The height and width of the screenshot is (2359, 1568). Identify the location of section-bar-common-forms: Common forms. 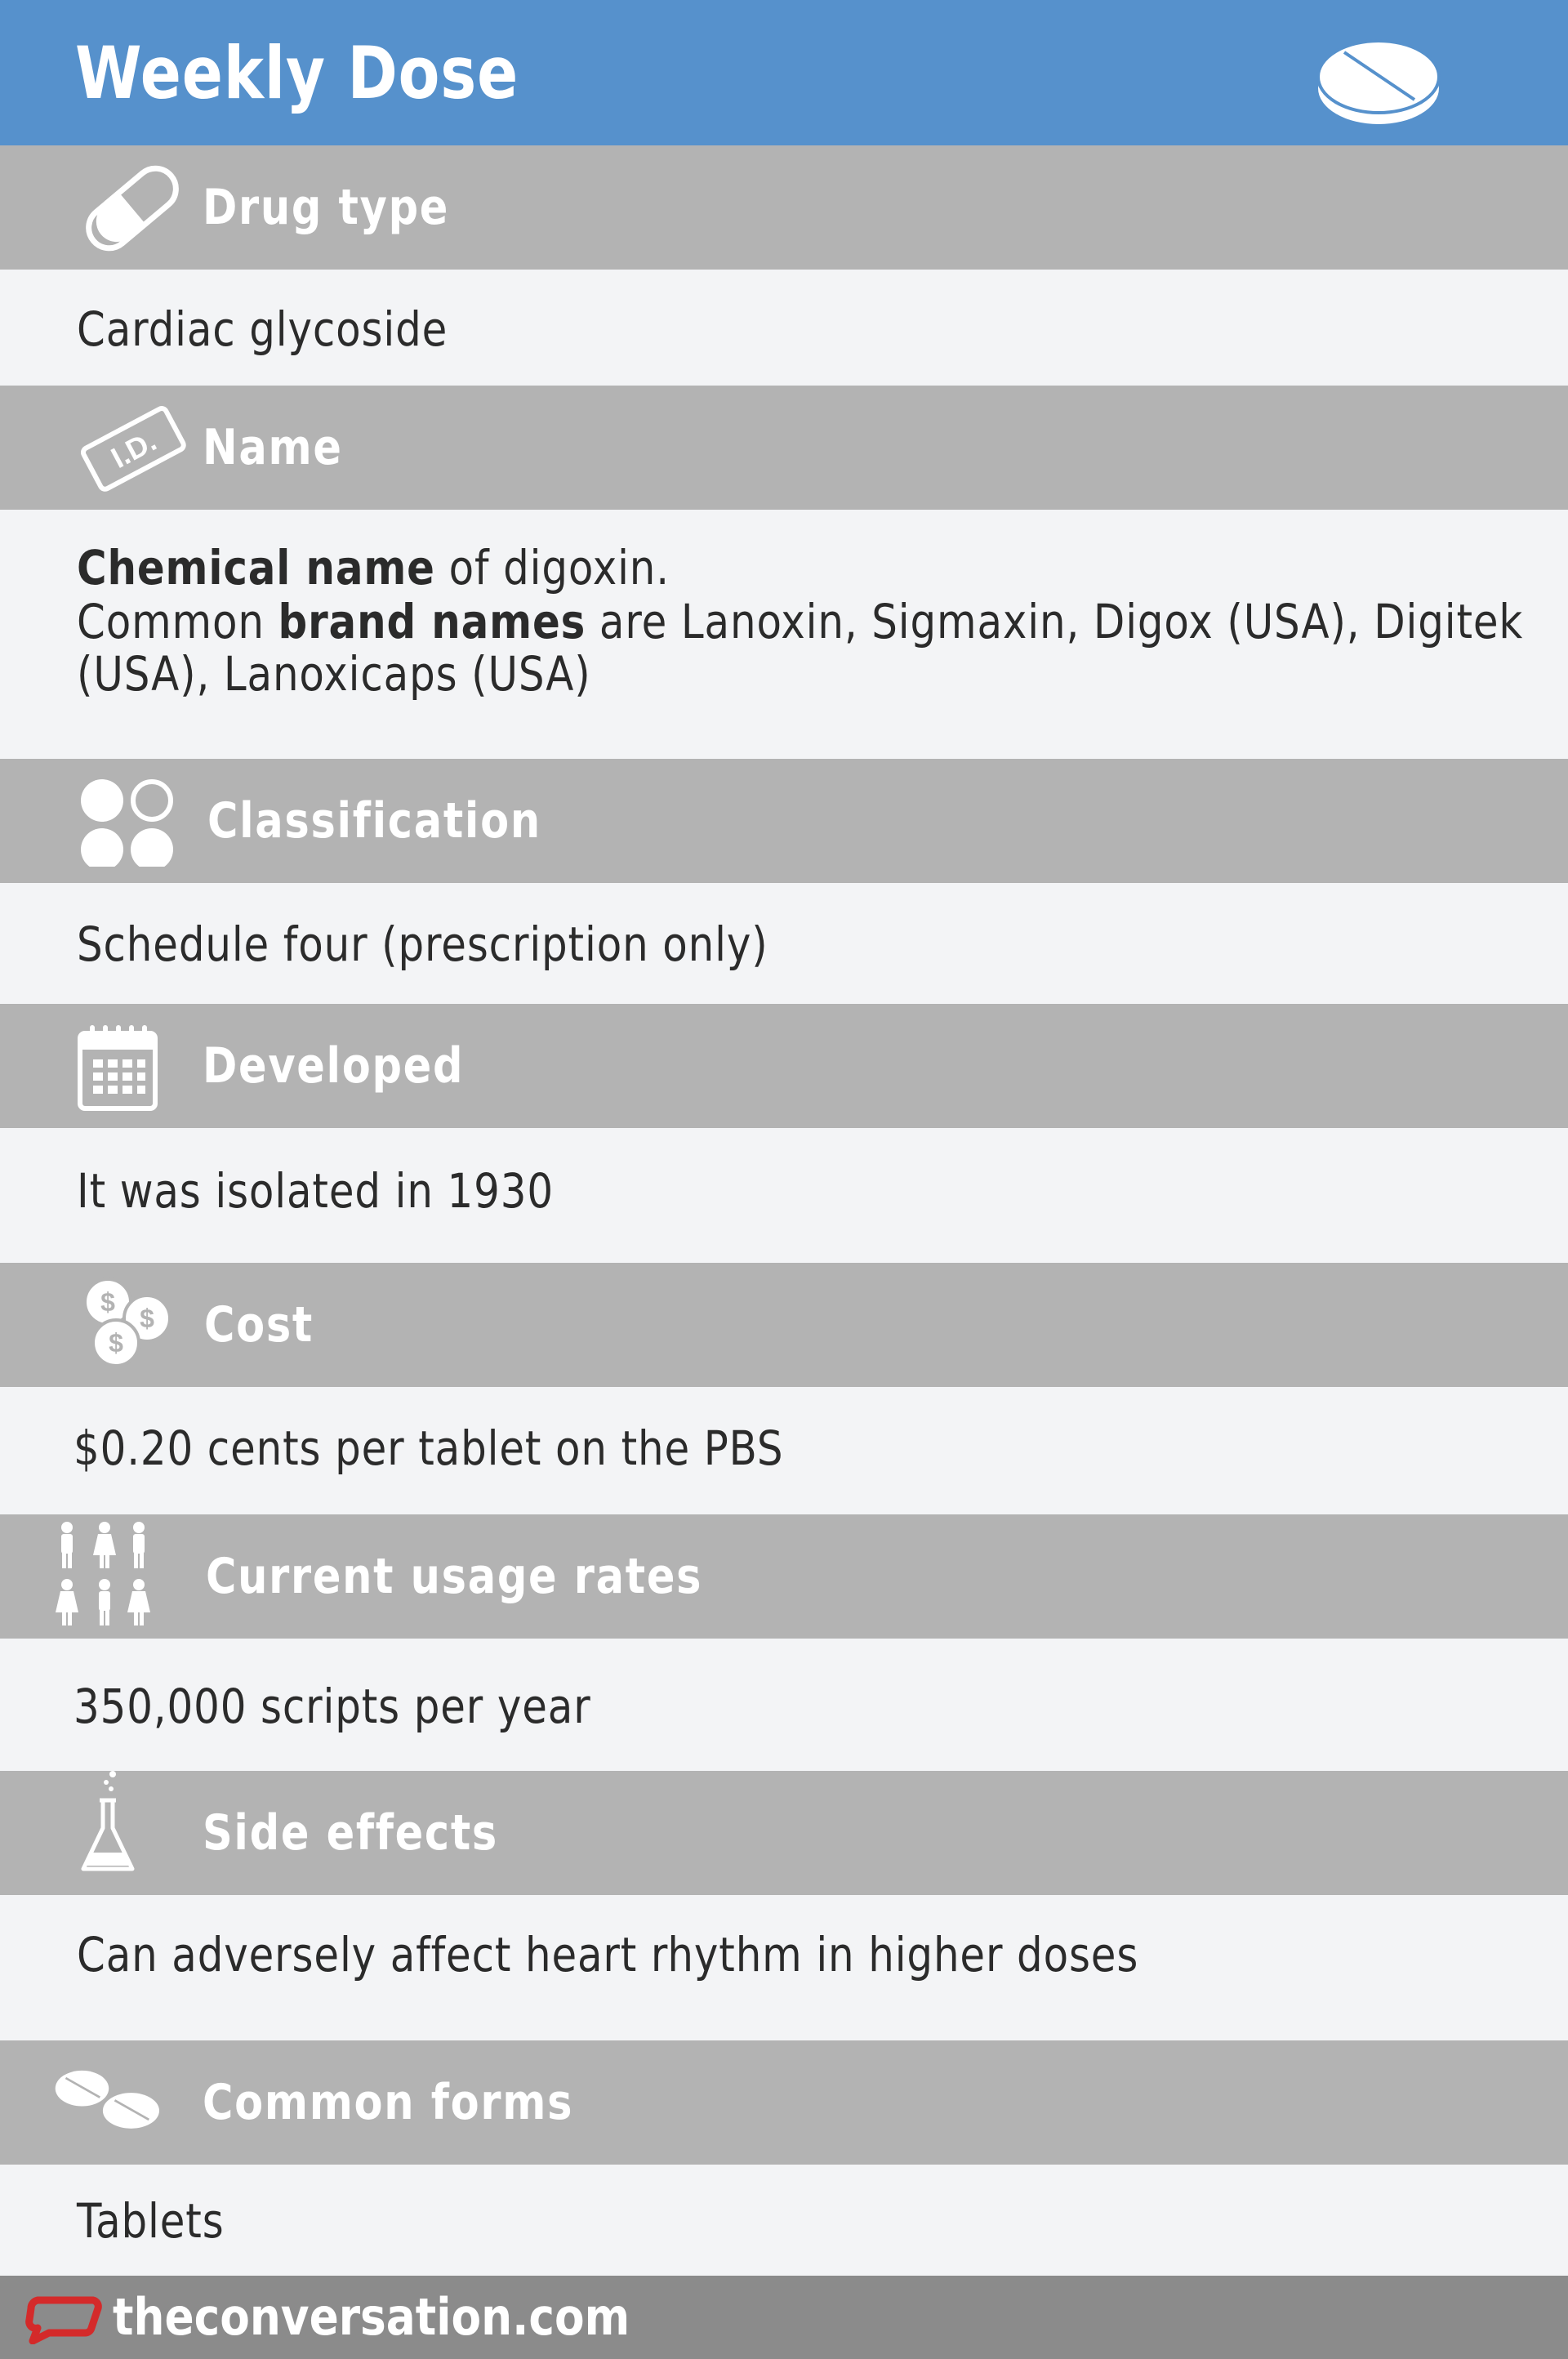
(784, 2102).